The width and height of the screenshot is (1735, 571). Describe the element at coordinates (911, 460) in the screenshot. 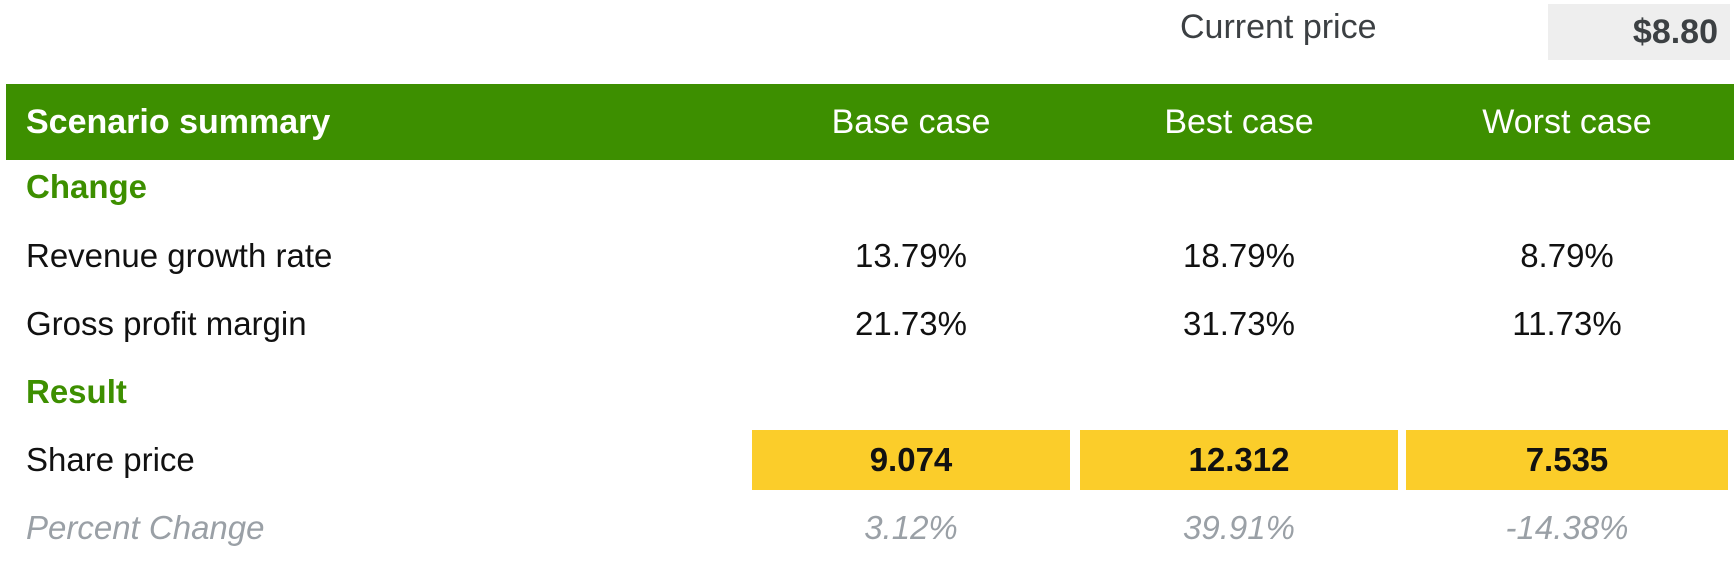

I see `cell-share-price-base: 9.074` at that location.